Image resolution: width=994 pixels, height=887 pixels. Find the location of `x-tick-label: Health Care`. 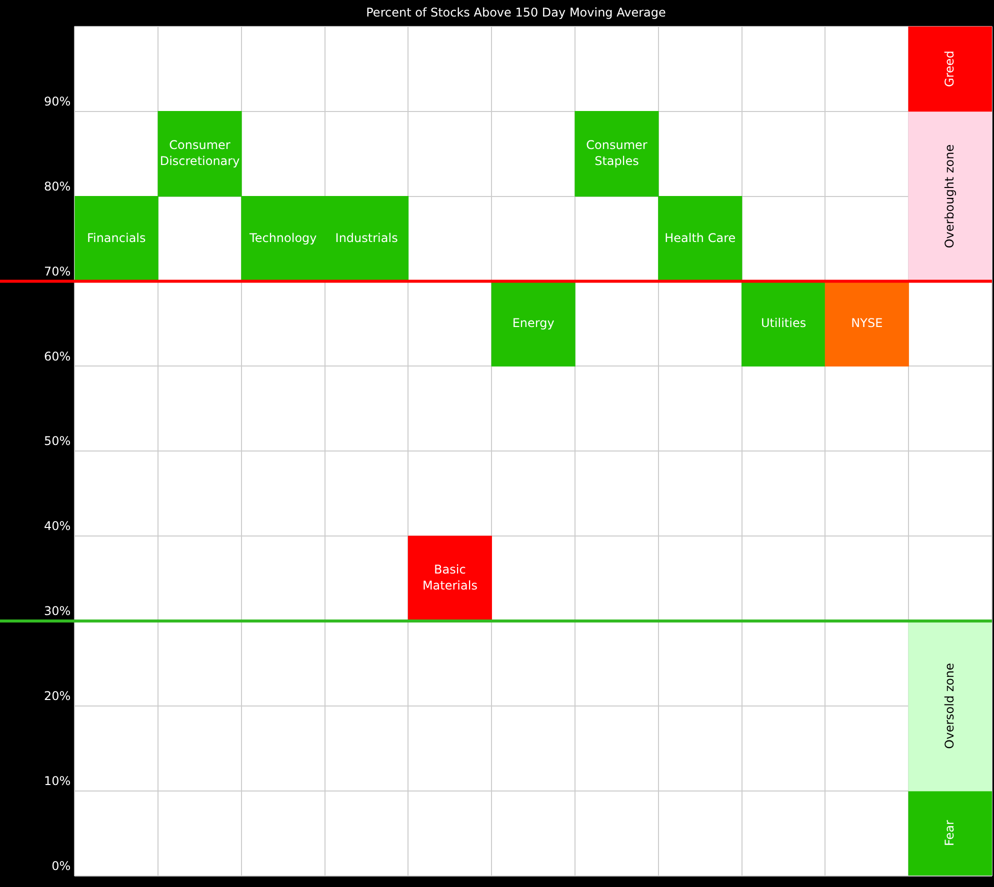

x-tick-label: Health Care is located at coordinates (700, 237).